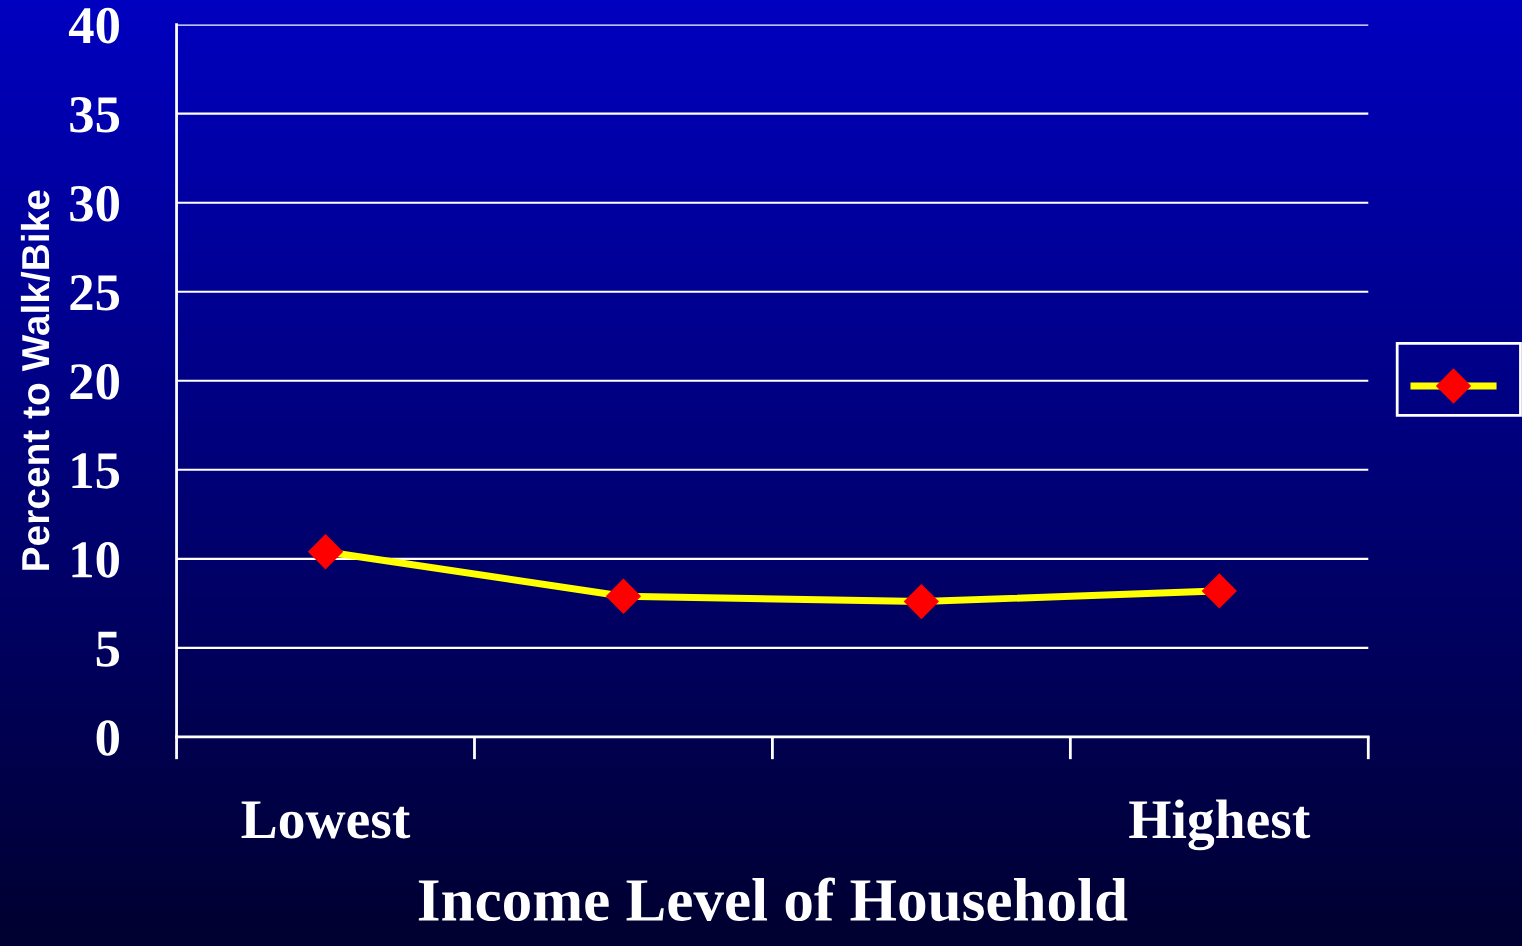 The image size is (1522, 946). I want to click on y-tick-label: 15, so click(96, 471).